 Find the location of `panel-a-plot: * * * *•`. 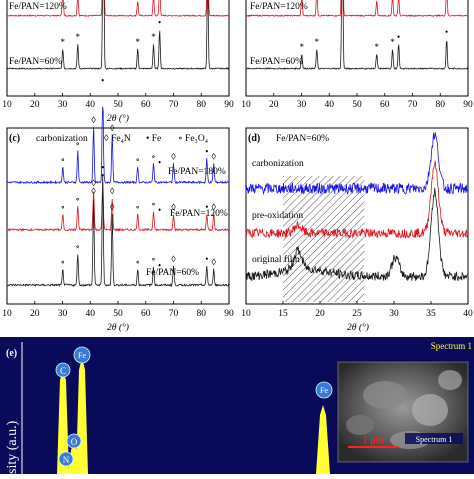

panel-a-plot: * * * *• is located at coordinates (118, 35).